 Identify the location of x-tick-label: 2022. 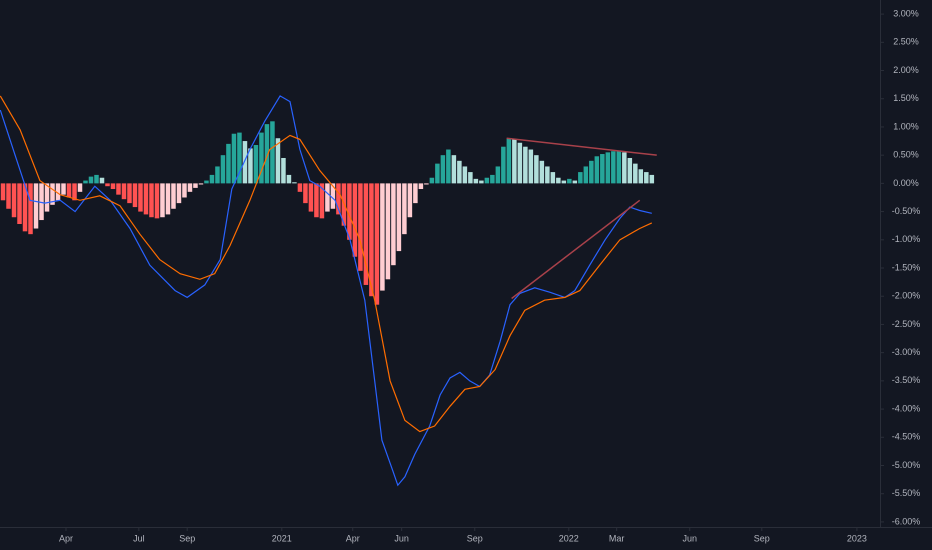
(569, 538).